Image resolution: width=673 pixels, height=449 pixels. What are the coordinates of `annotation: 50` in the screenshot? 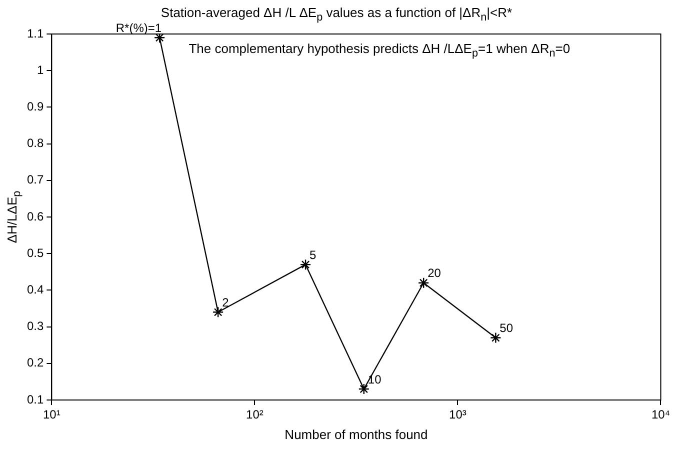 It's located at (507, 328).